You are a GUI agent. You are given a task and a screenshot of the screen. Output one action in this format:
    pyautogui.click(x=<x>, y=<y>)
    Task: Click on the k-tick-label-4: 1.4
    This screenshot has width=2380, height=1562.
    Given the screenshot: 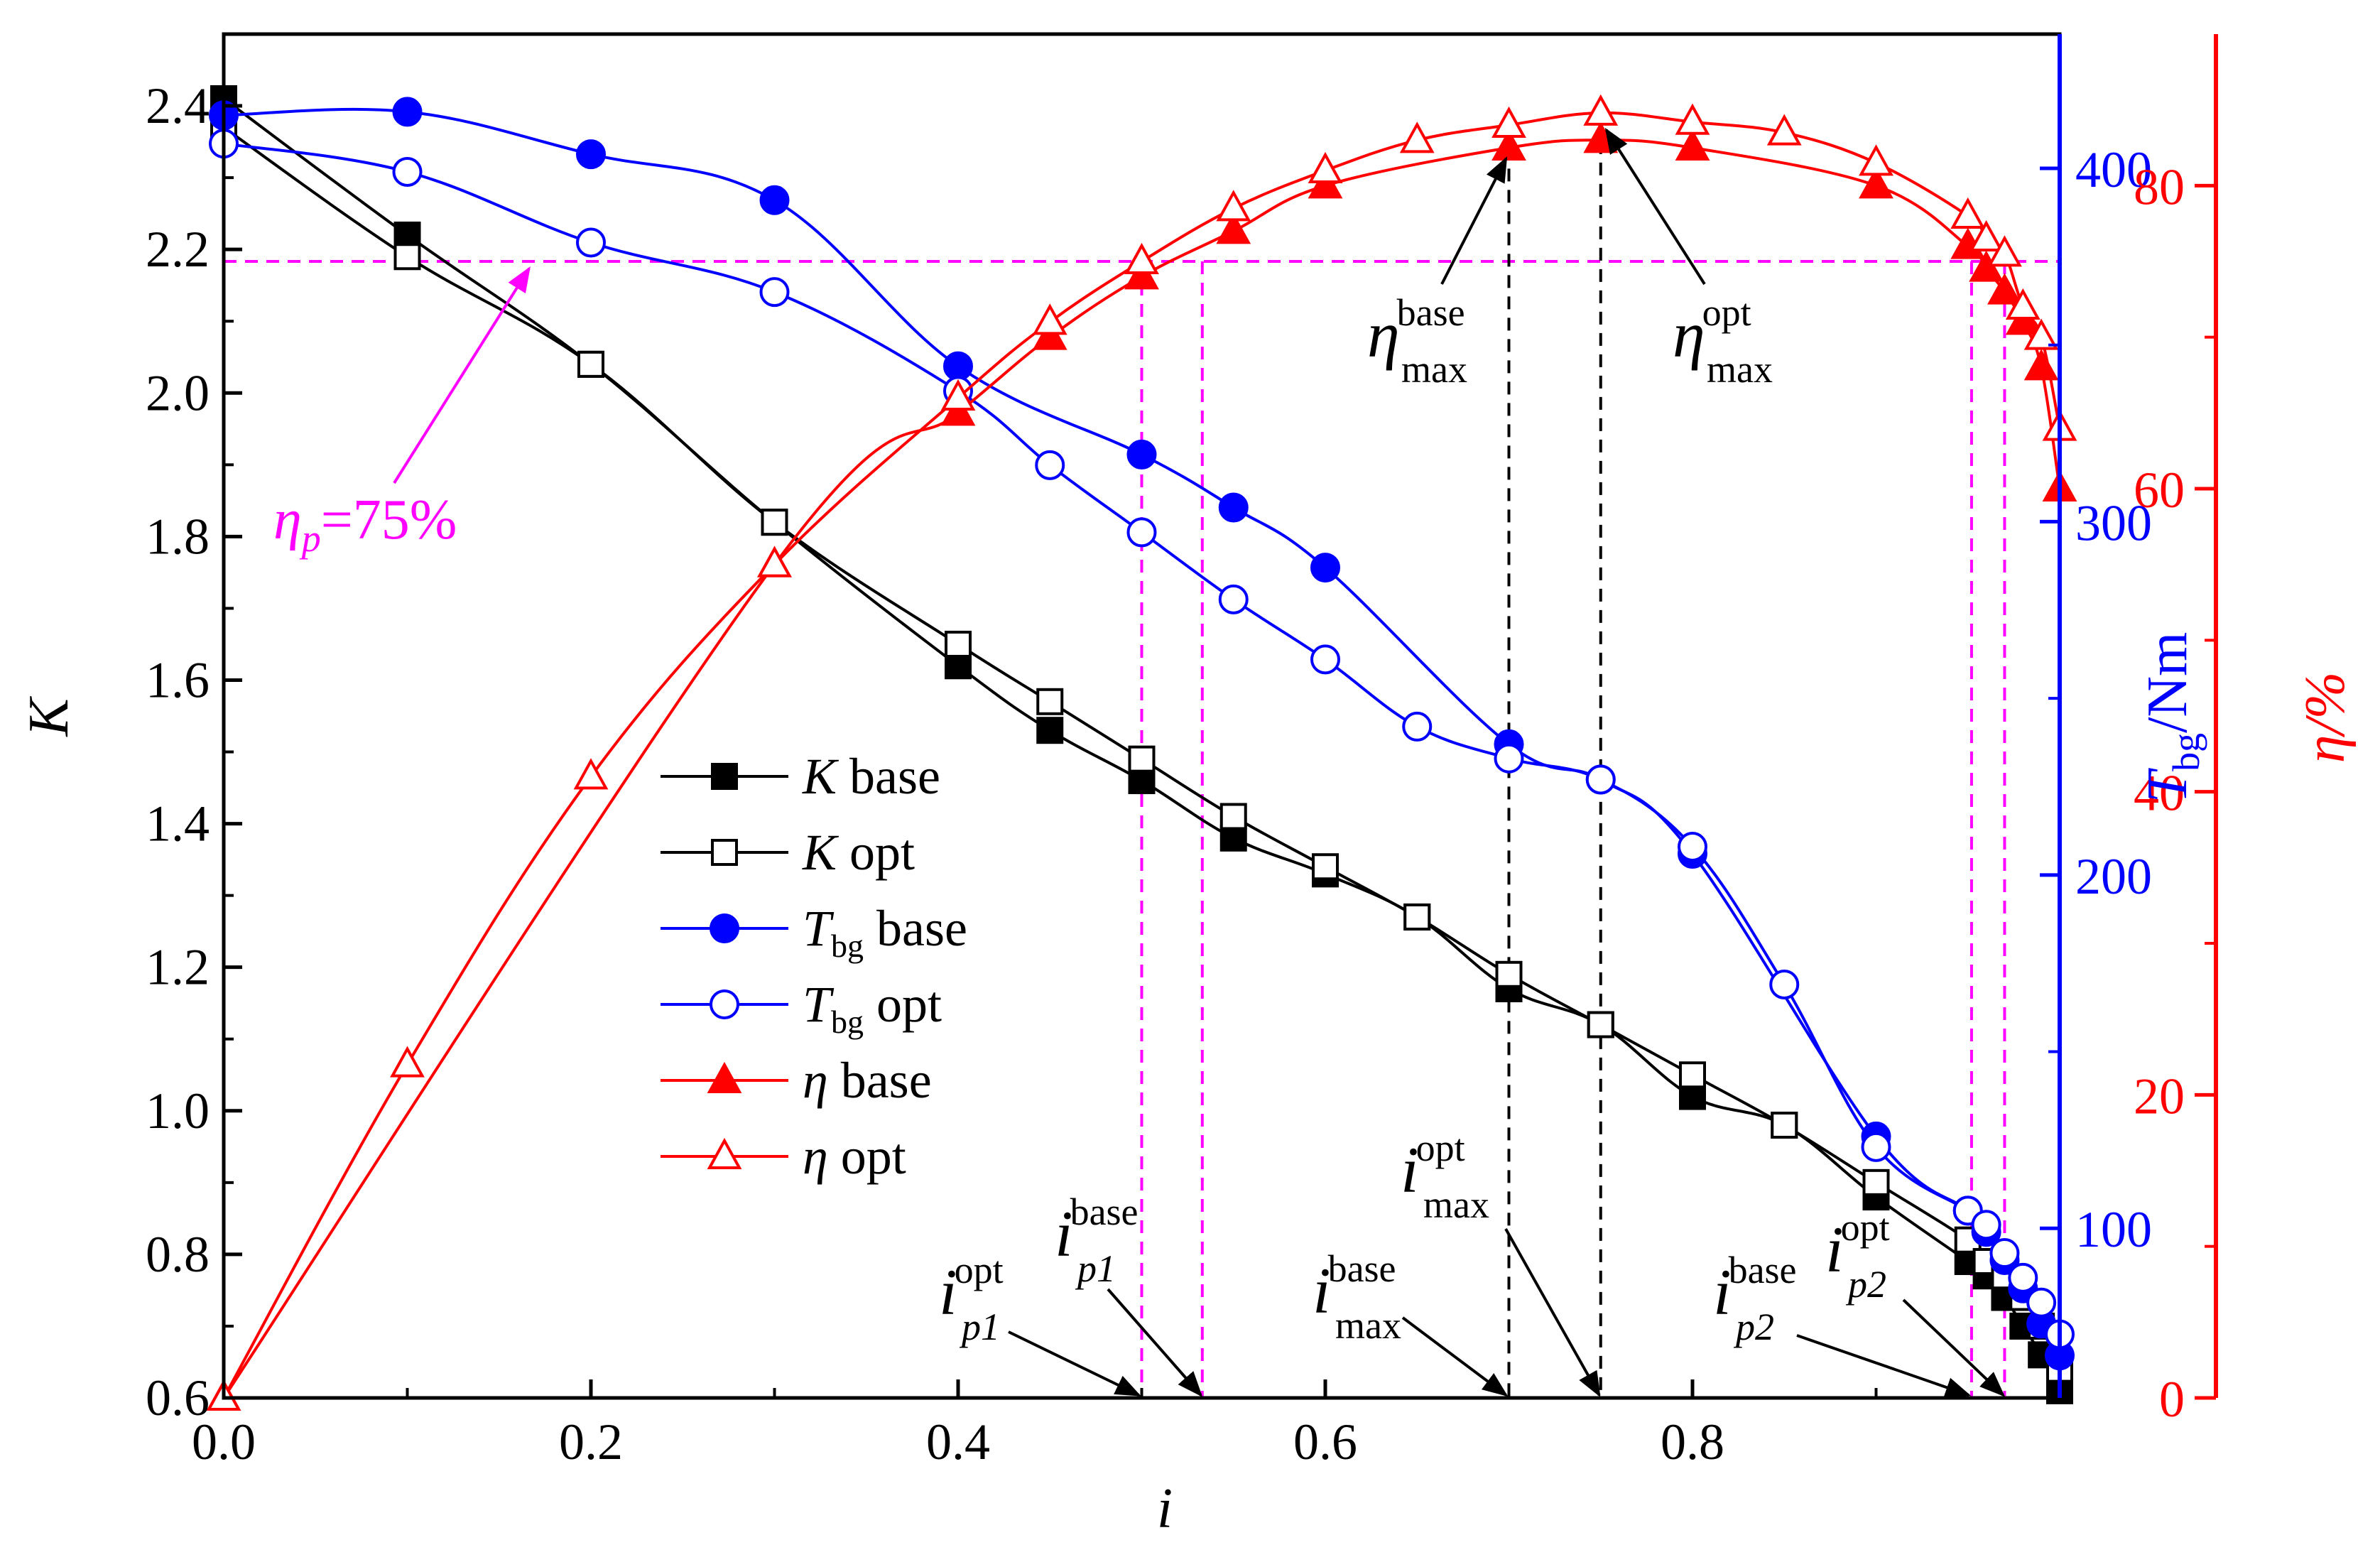 What is the action you would take?
    pyautogui.click(x=178, y=824)
    